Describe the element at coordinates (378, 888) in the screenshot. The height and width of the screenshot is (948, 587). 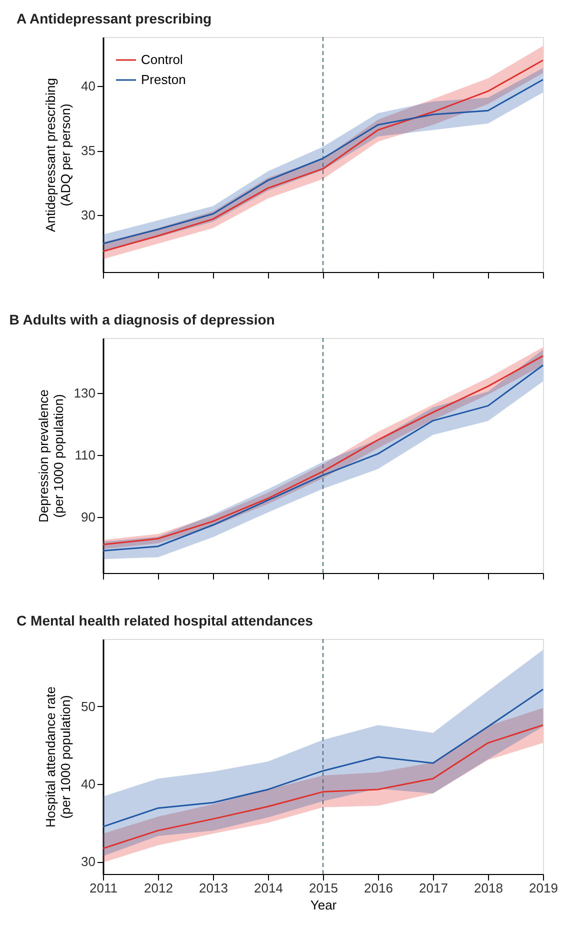
I see `x-tick-label: 2016` at that location.